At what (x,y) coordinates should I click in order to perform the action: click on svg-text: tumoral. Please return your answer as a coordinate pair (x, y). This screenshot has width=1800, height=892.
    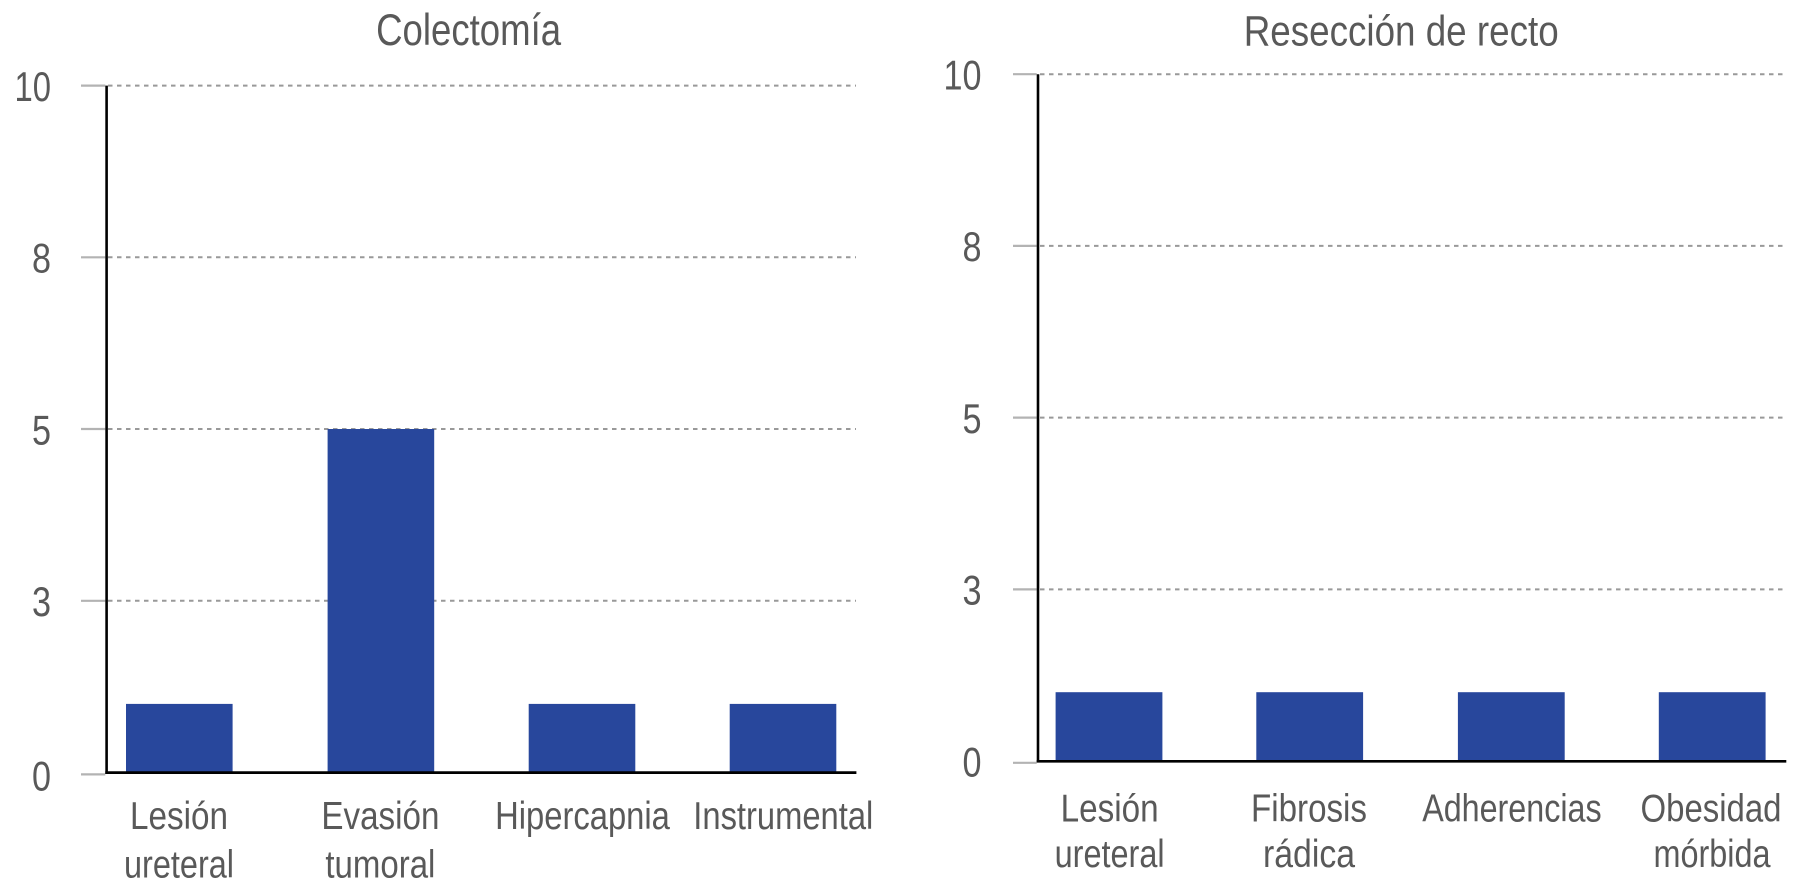
    Looking at the image, I should click on (380, 865).